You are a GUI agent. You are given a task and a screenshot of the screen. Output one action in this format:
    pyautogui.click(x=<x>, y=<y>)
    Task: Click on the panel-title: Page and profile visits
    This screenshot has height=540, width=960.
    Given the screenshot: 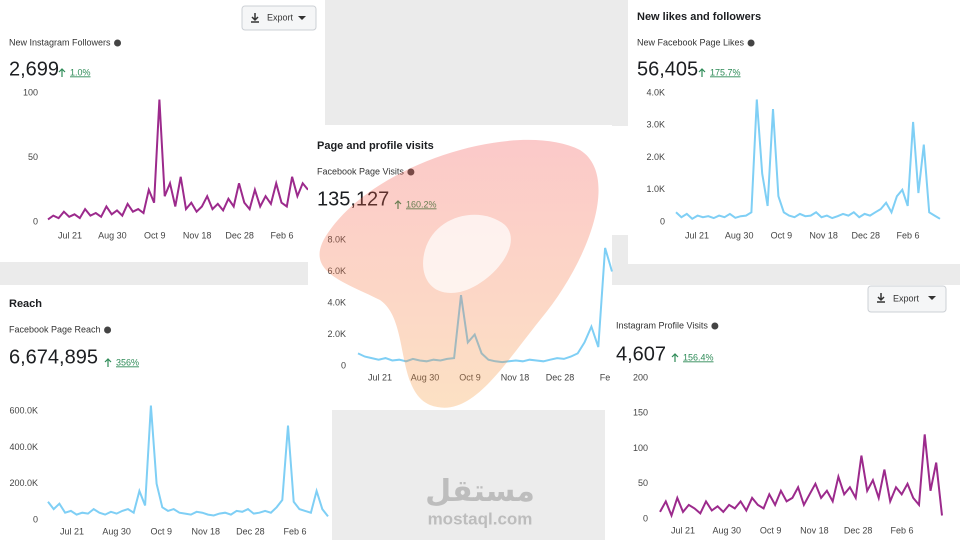 What is the action you would take?
    pyautogui.click(x=375, y=146)
    